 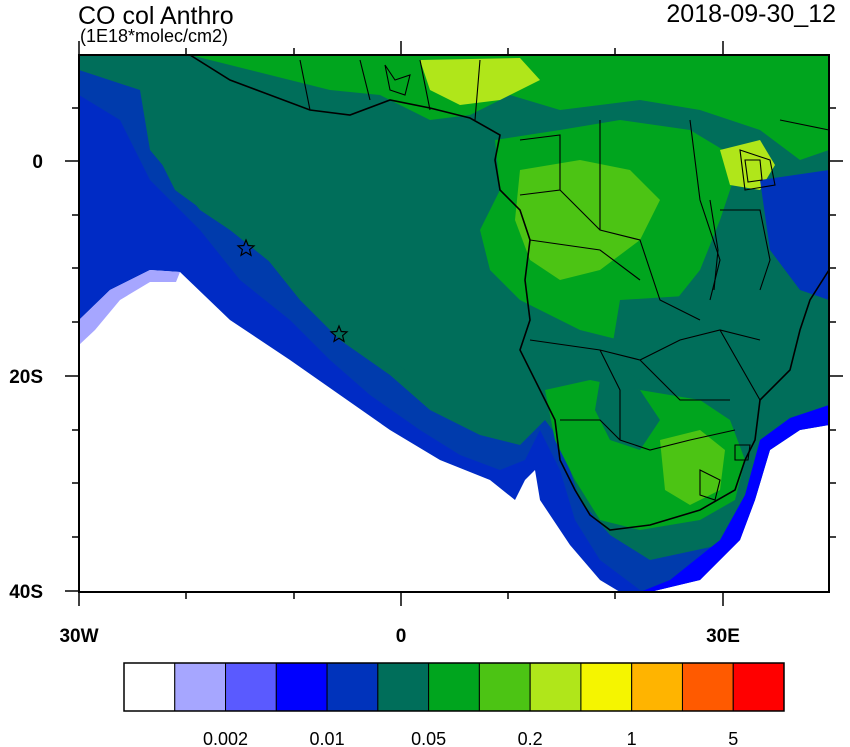 I want to click on light-blue-fringe, so click(x=129, y=307).